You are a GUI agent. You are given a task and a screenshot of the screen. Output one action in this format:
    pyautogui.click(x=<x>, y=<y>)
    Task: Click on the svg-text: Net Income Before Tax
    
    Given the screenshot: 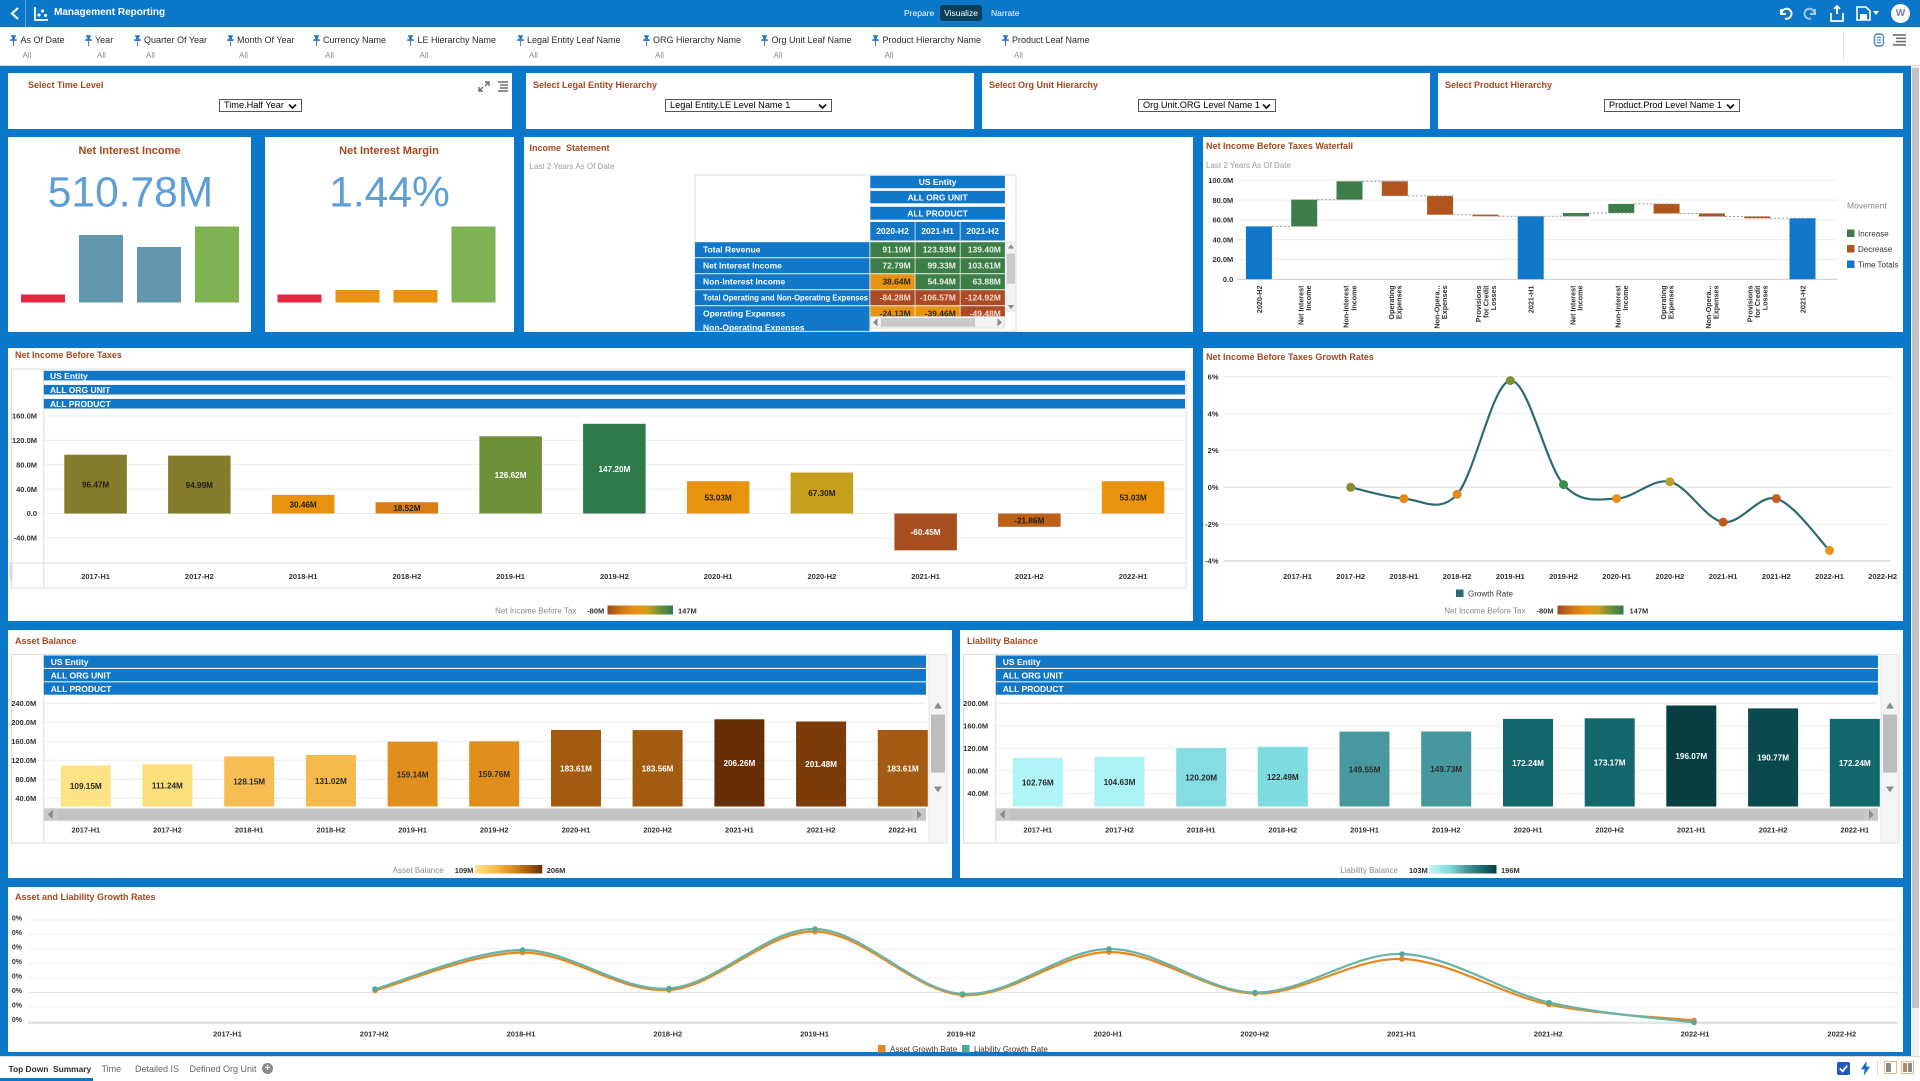 What is the action you would take?
    pyautogui.click(x=535, y=611)
    